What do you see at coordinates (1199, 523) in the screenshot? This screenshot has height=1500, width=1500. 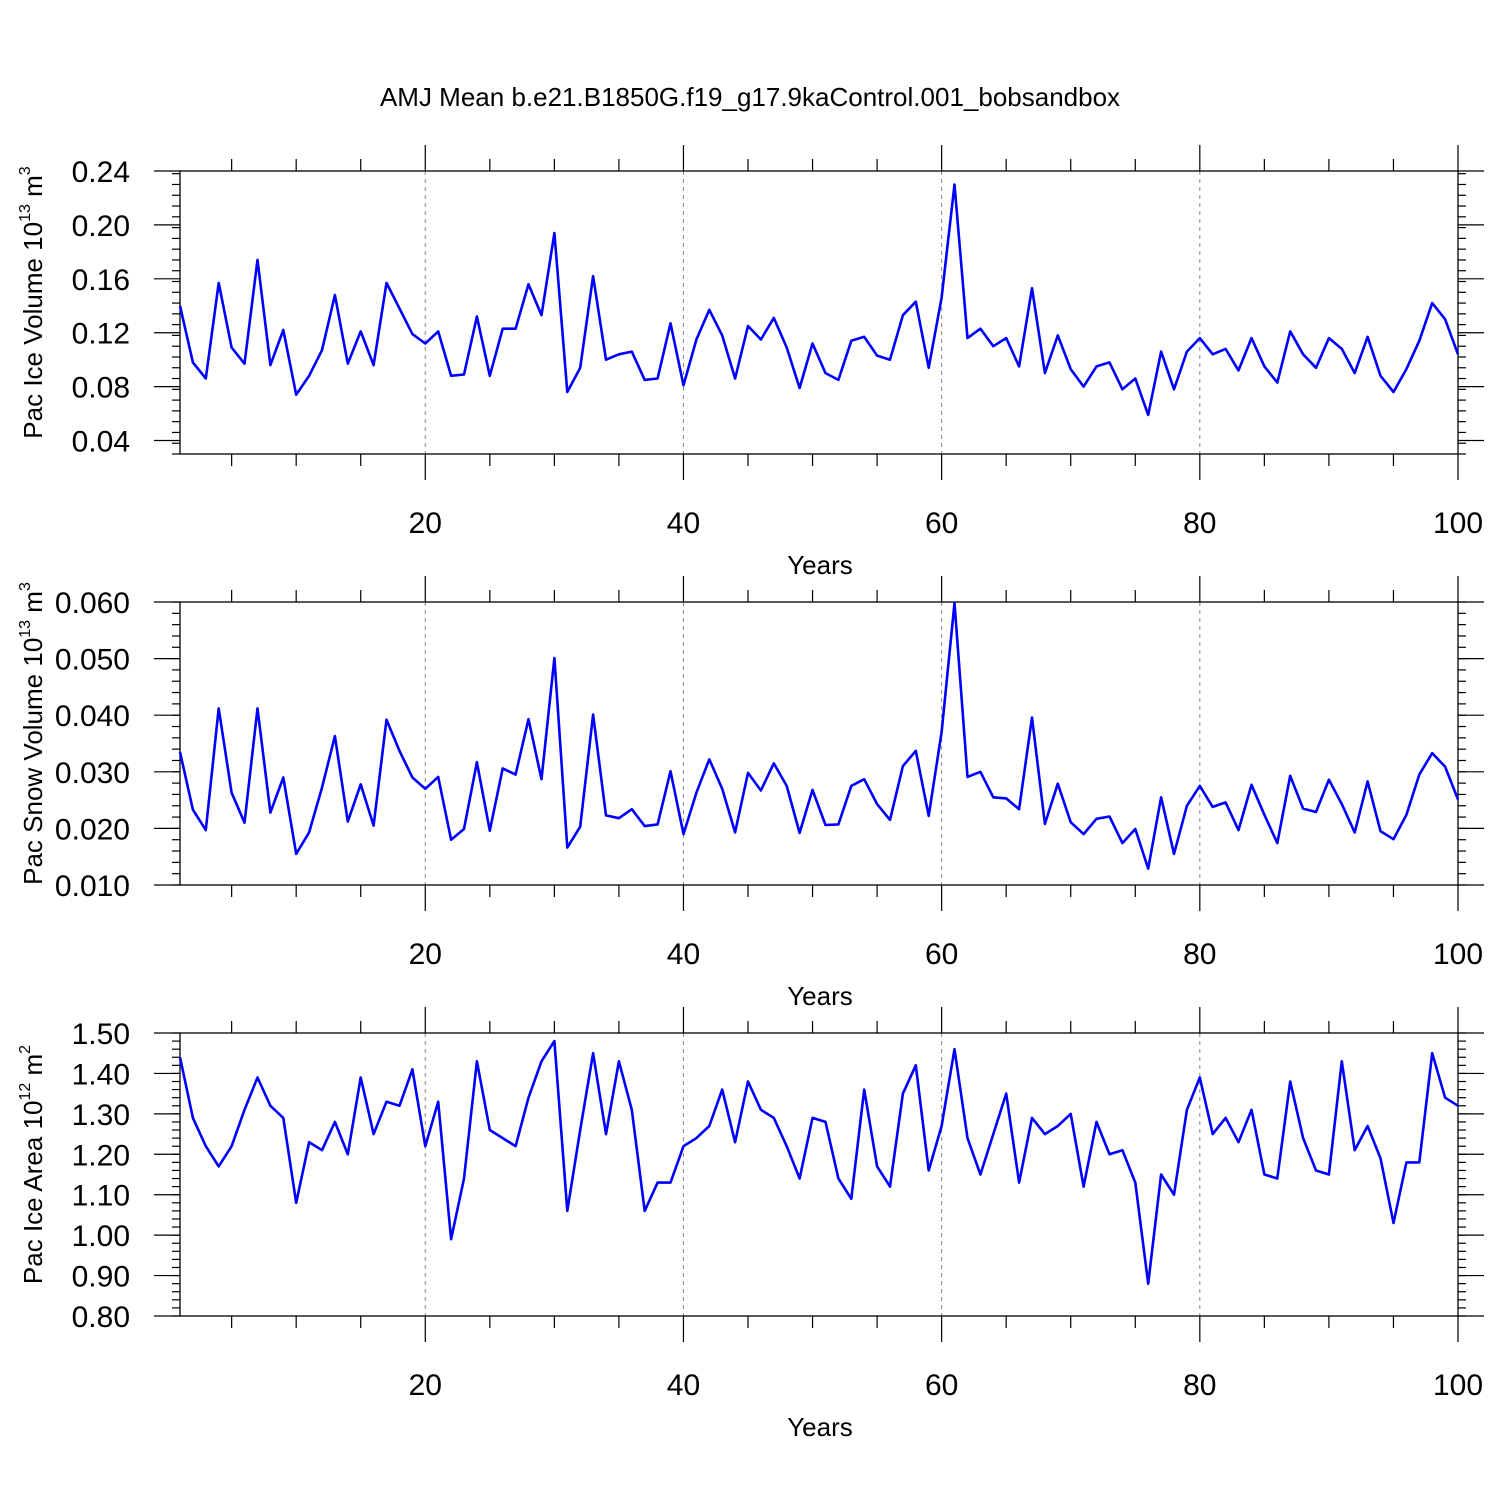 I see `ice-volume-xtick-label: 80` at bounding box center [1199, 523].